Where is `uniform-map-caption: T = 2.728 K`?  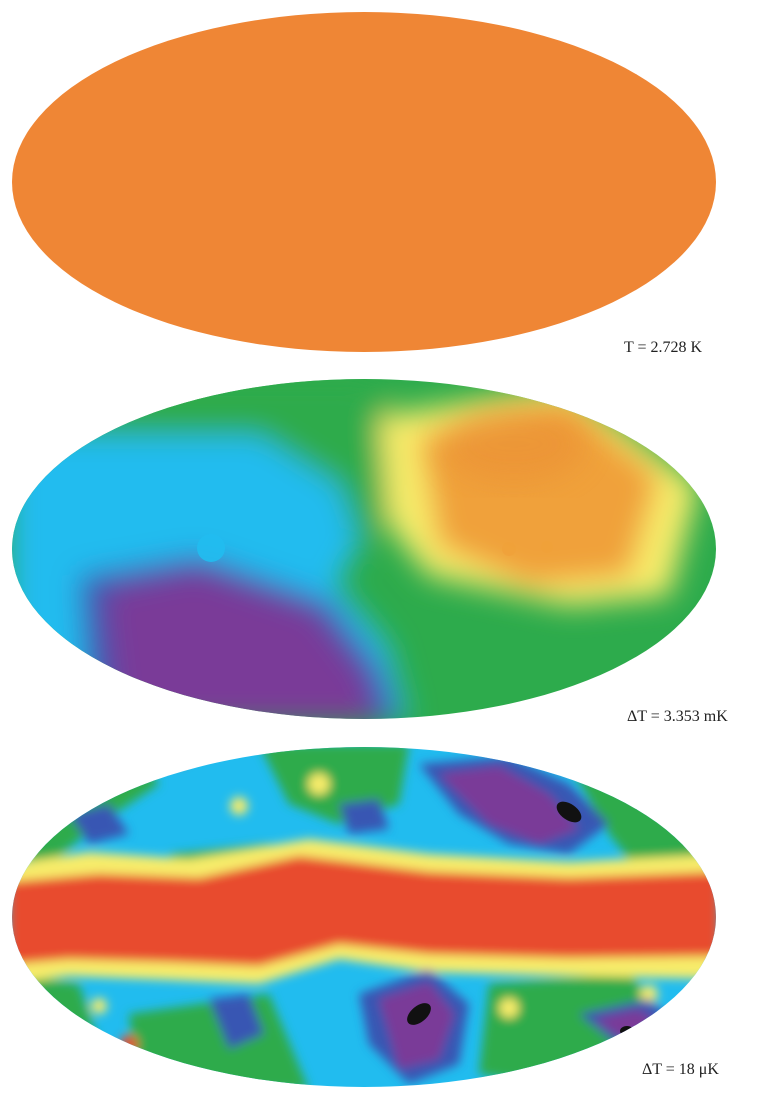 uniform-map-caption: T = 2.728 K is located at coordinates (663, 347).